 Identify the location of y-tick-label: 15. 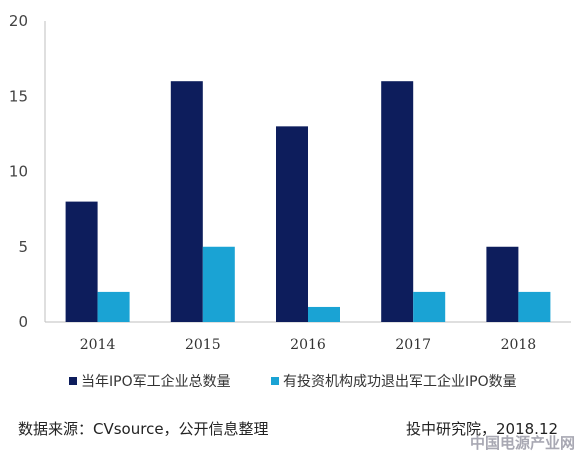
(18, 96).